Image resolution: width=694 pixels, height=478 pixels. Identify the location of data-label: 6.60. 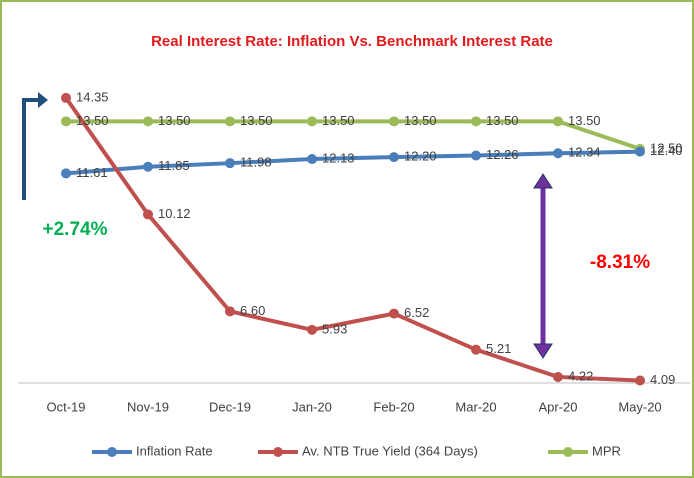
(252, 310).